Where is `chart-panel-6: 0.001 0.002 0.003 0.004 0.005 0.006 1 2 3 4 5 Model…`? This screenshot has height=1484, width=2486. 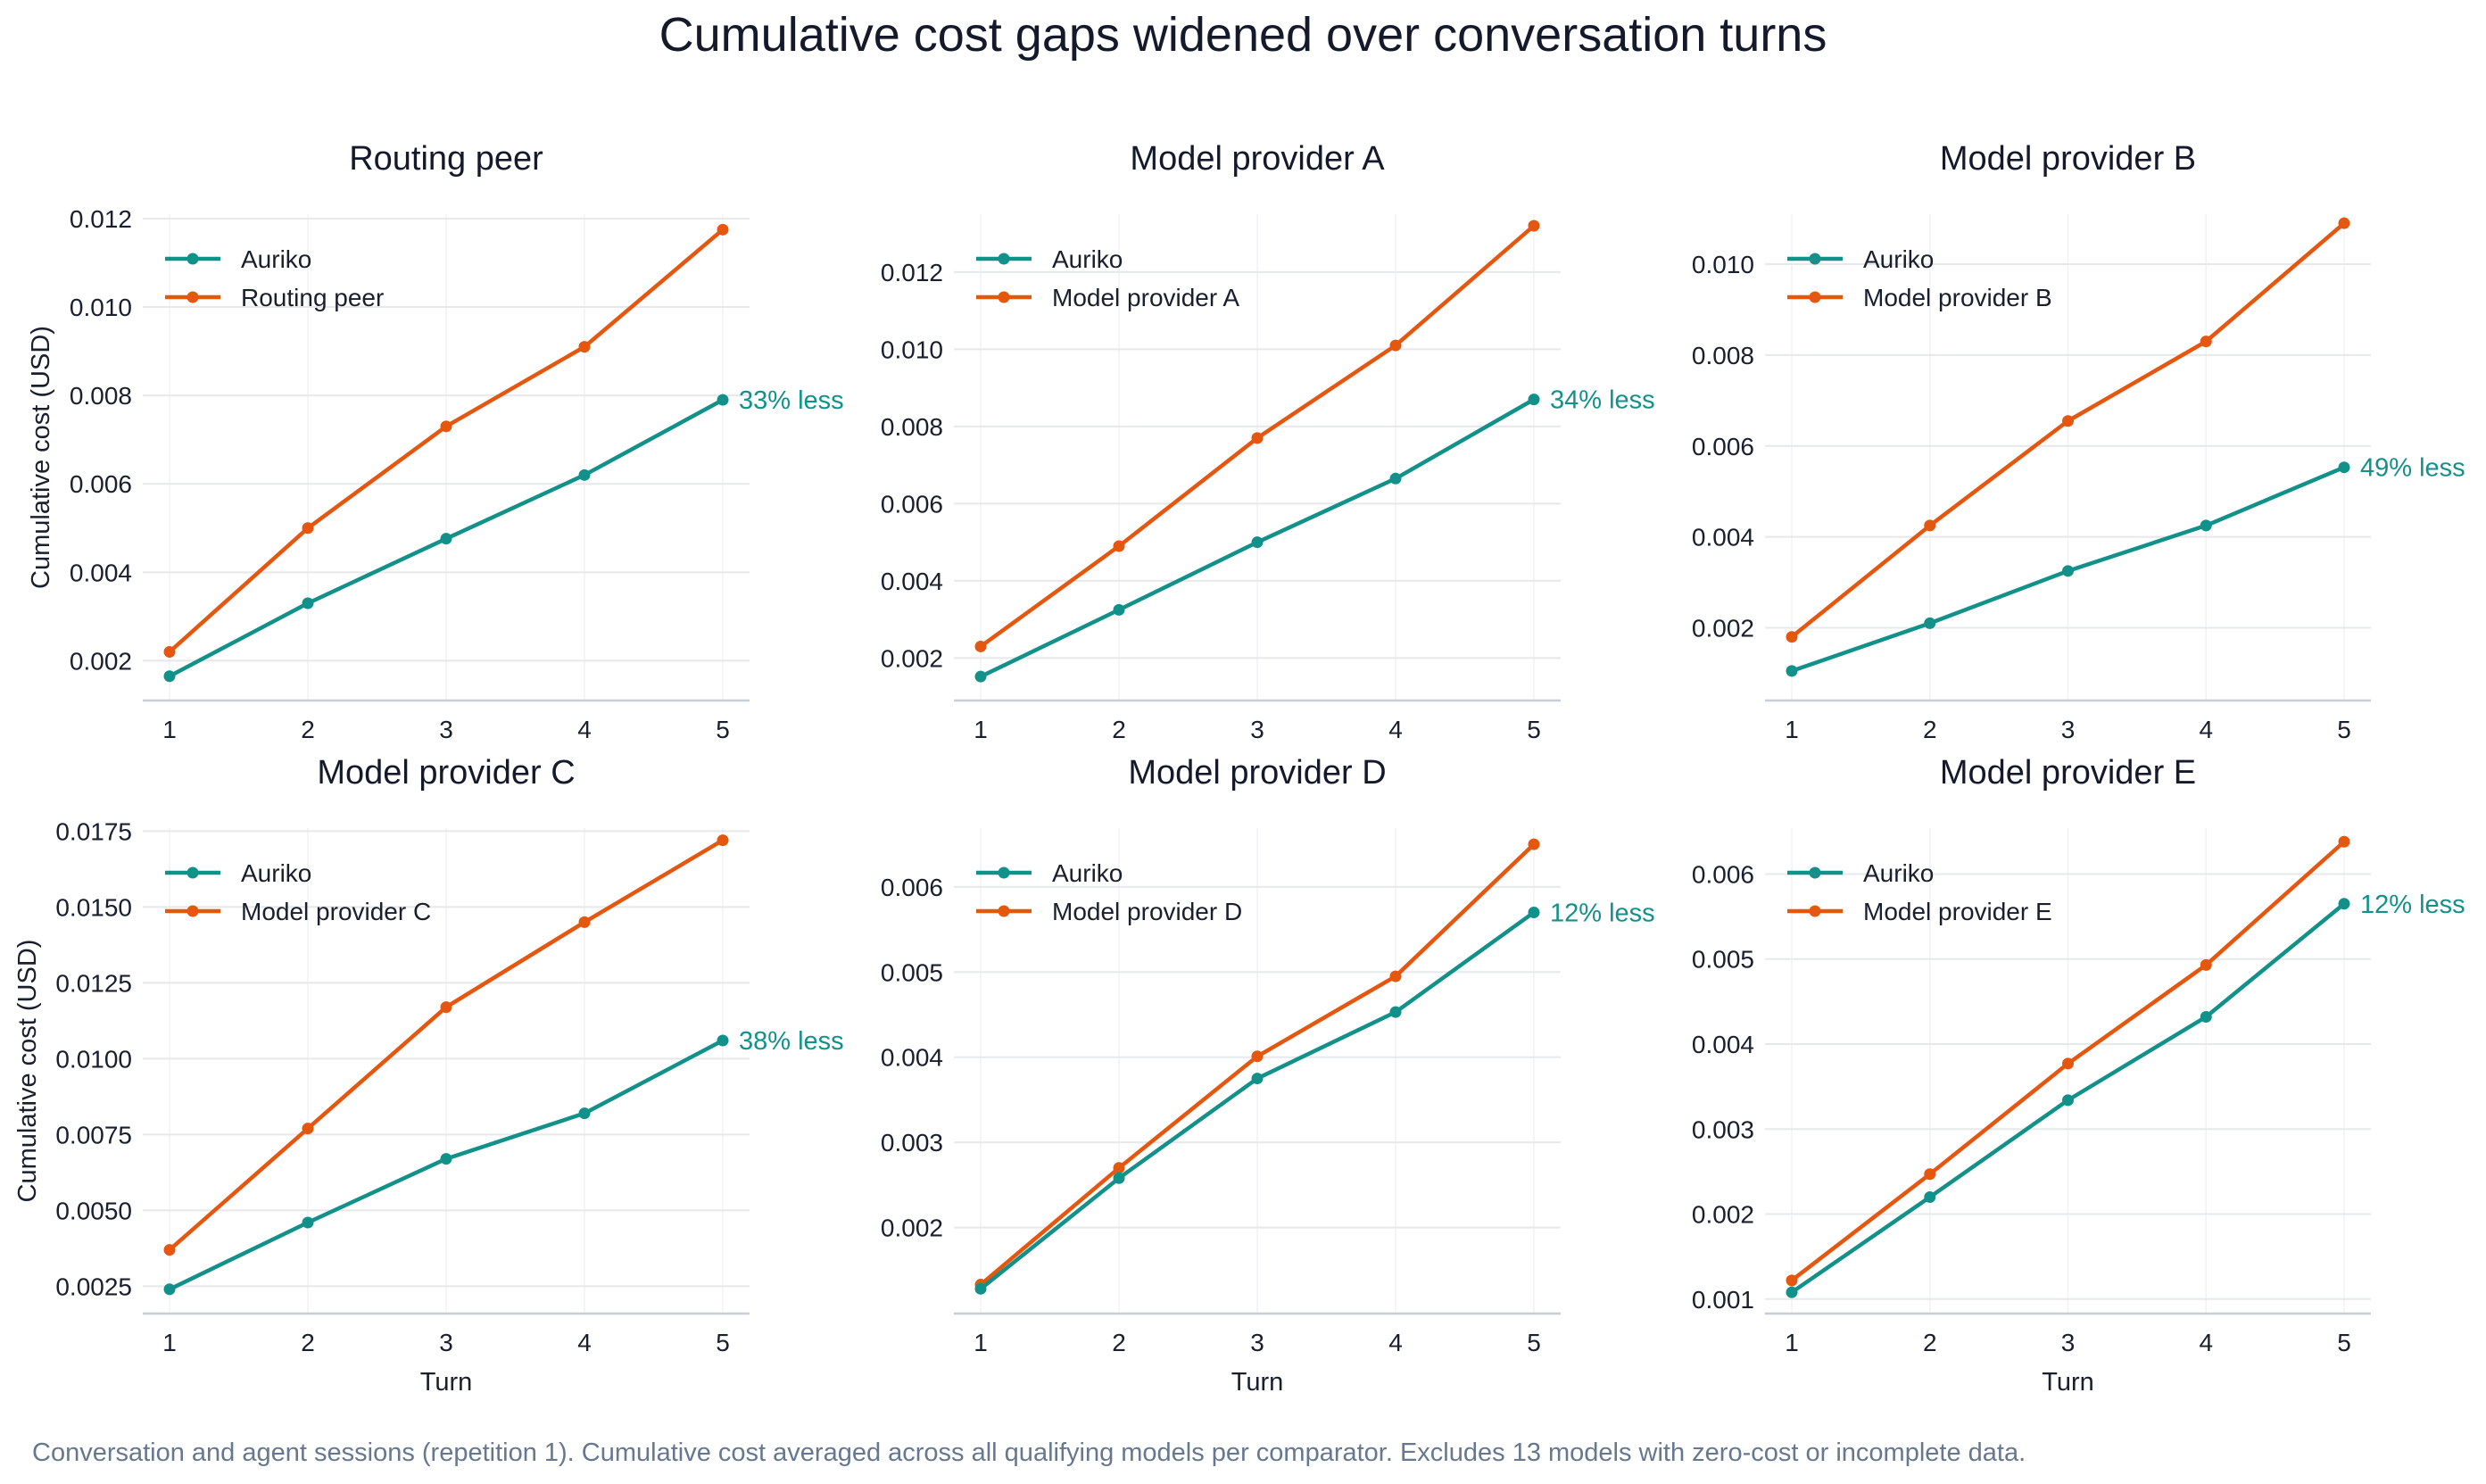
chart-panel-6: 0.001 0.002 0.003 0.004 0.005 0.006 1 2 3 4 5 Model… is located at coordinates (2078, 1075).